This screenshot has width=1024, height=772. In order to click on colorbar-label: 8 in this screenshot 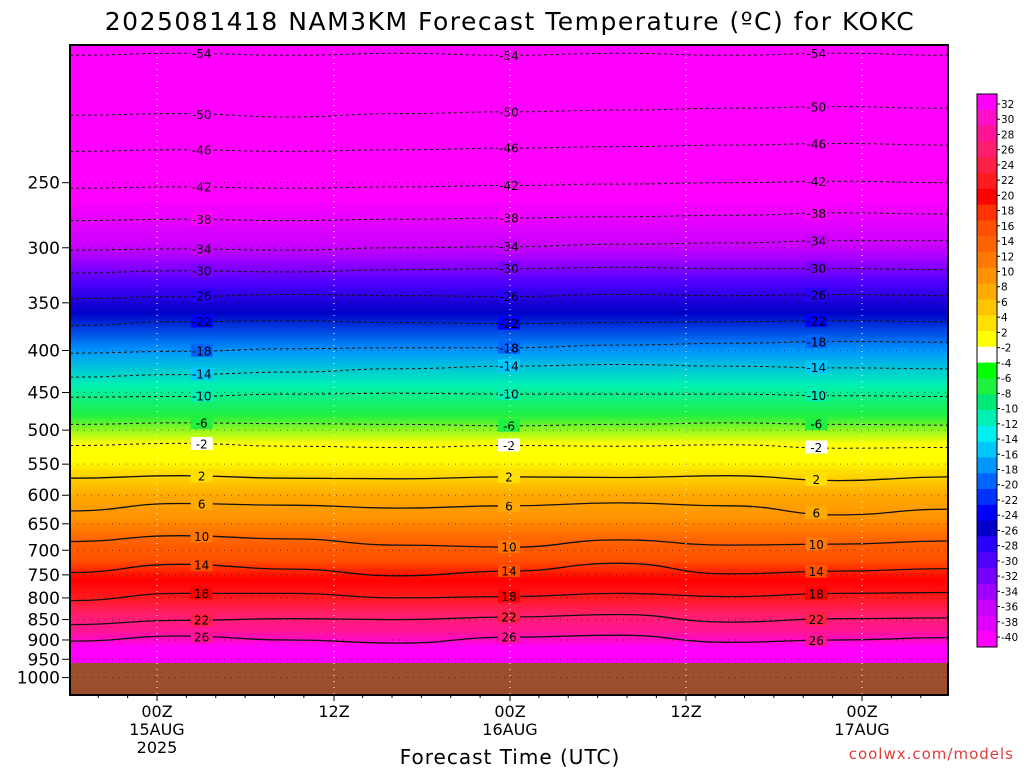, I will do `click(1004, 288)`.